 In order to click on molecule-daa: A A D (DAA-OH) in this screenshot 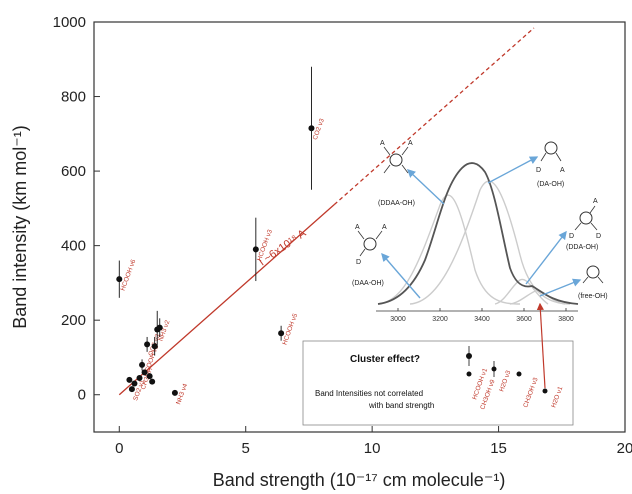, I will do `click(369, 255)`.